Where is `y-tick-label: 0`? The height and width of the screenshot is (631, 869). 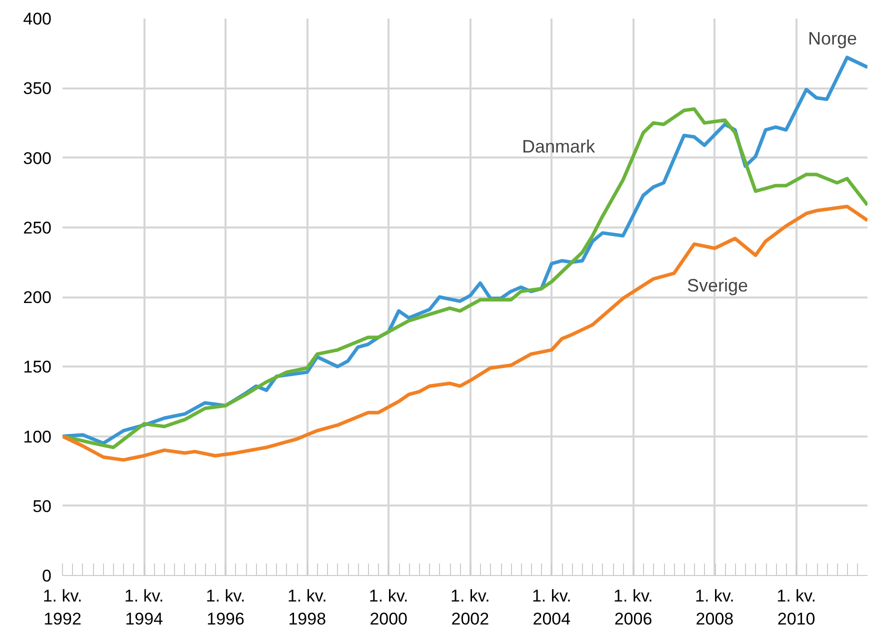
y-tick-label: 0 is located at coordinates (47, 576).